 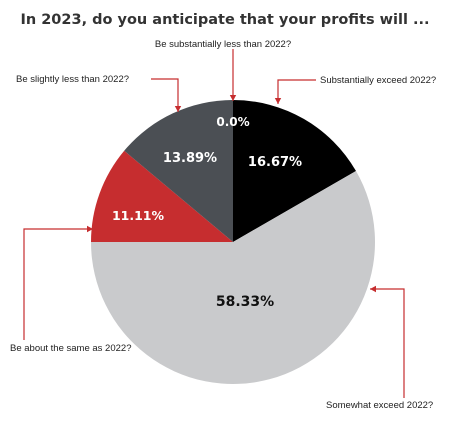 What do you see at coordinates (232, 122) in the screenshot?
I see `slice-value-label: 0.0%` at bounding box center [232, 122].